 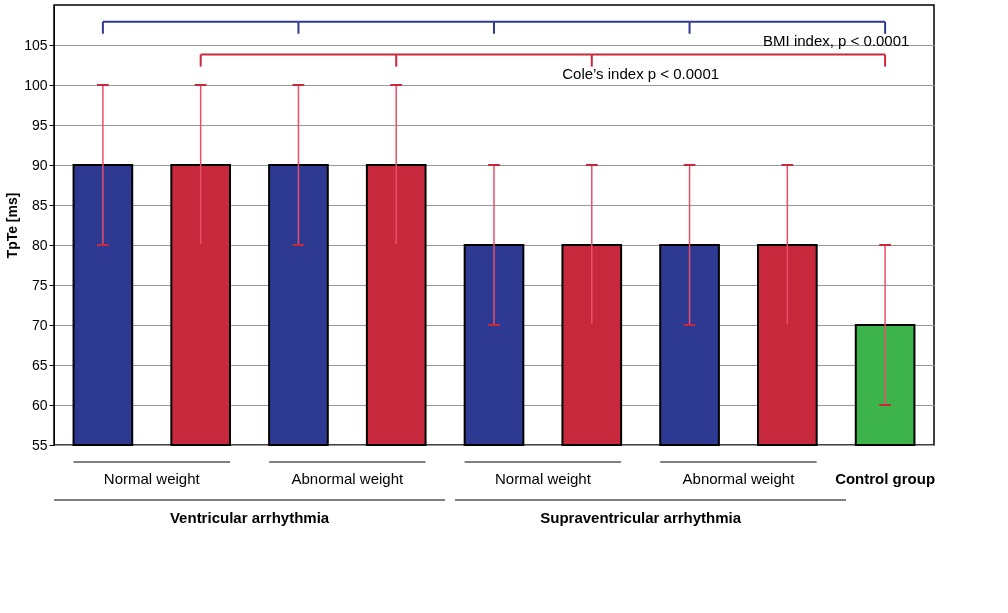 I want to click on y-tick-label: 75, so click(x=39, y=284).